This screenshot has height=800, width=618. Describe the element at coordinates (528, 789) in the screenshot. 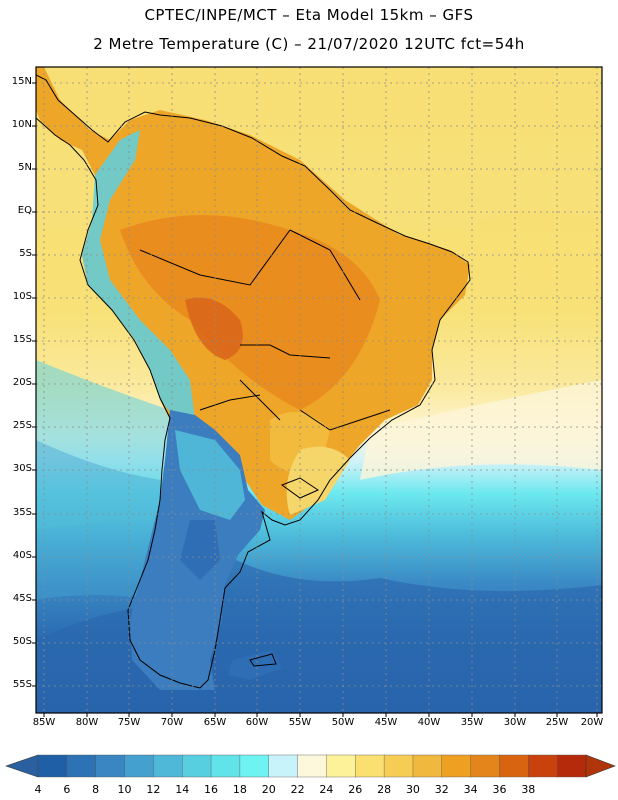

I see `colorbar-label: 38` at that location.